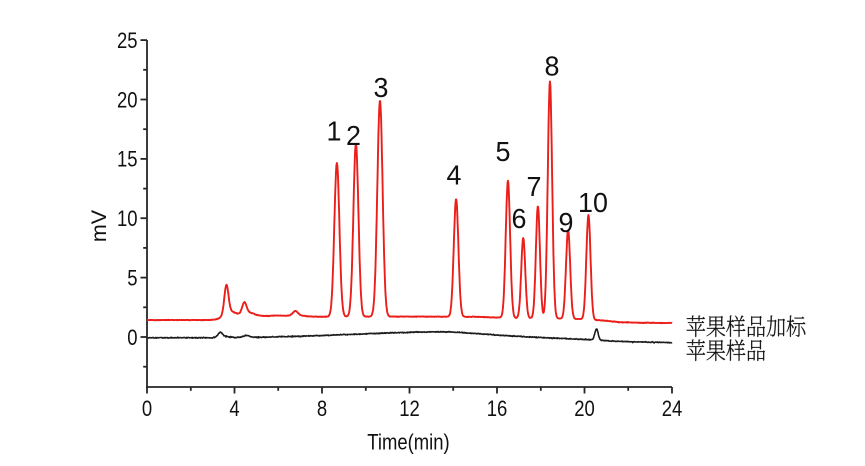 This screenshot has width=865, height=466. I want to click on svg-text: 3, so click(381, 87).